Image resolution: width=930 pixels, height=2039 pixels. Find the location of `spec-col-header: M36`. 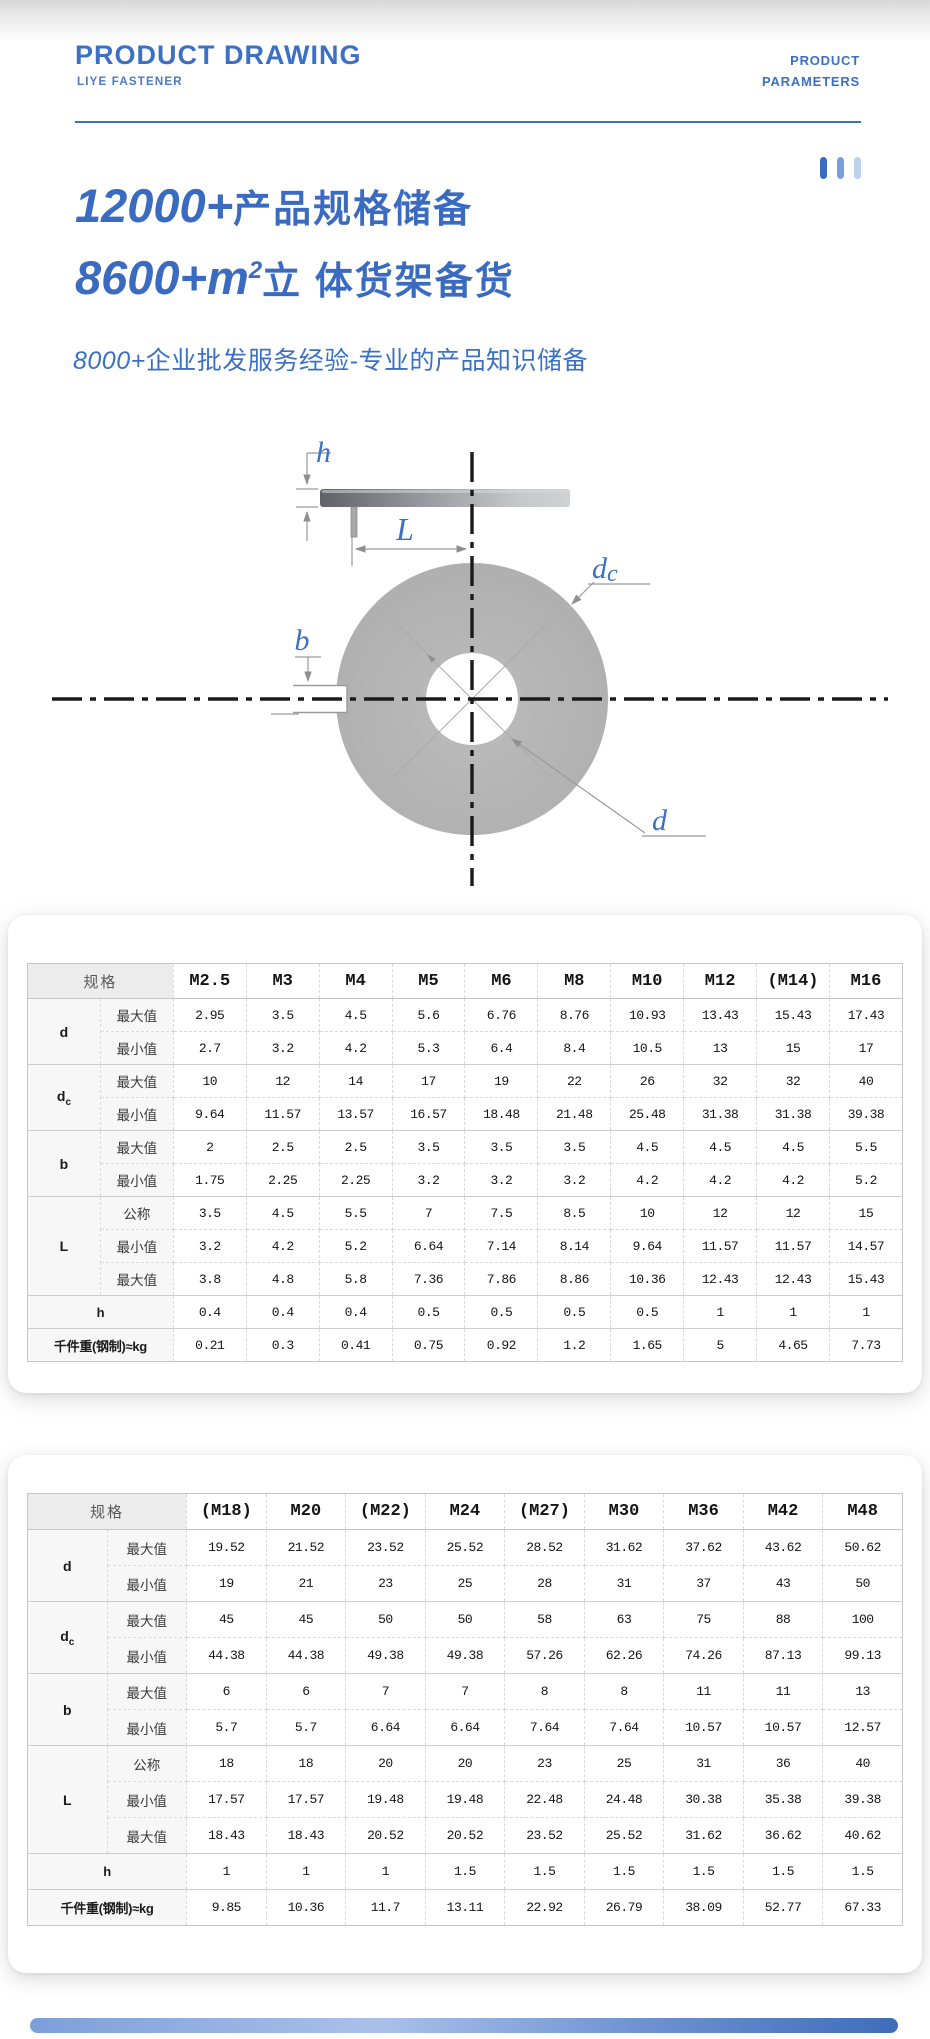

spec-col-header: M36 is located at coordinates (703, 1511).